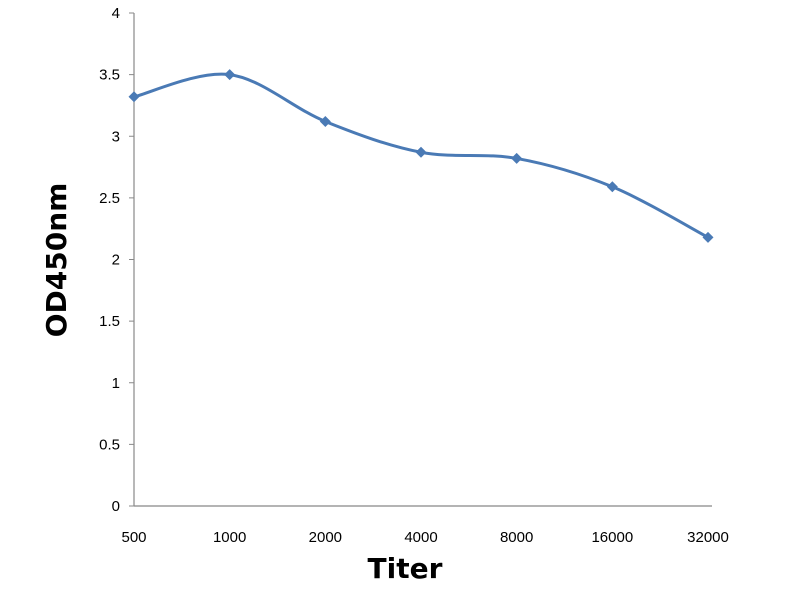  I want to click on y-tick-label: 1.5, so click(109, 321).